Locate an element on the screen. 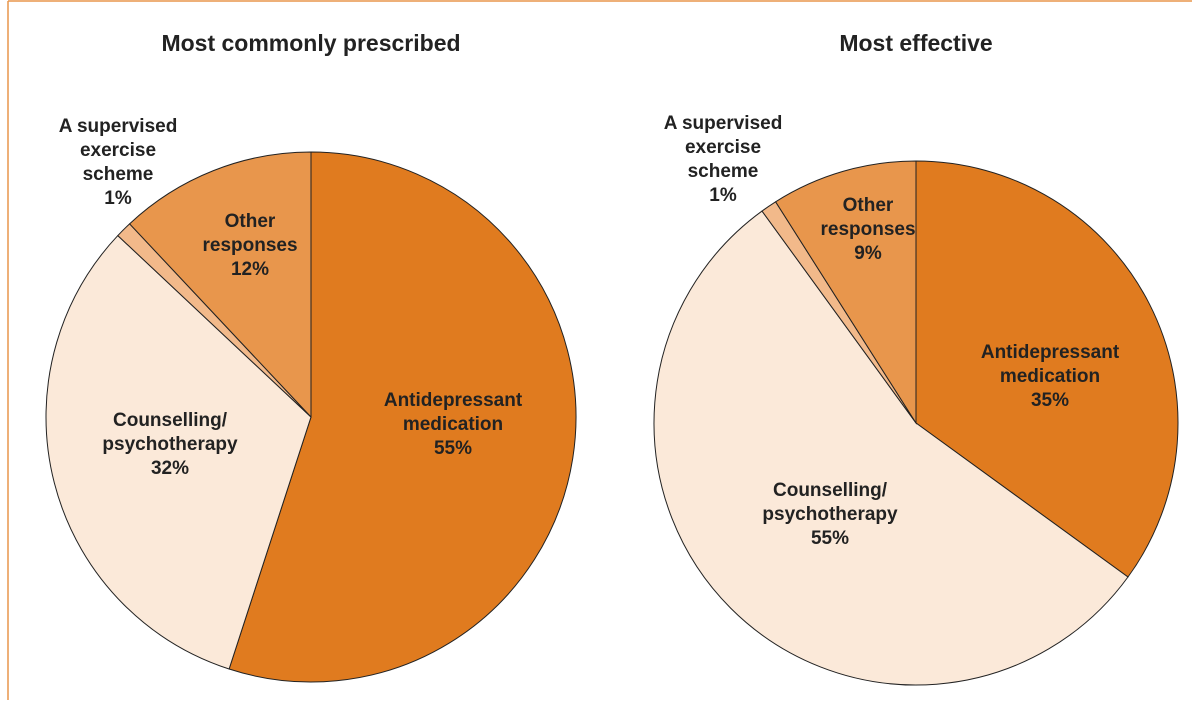 The image size is (1192, 717). slice-label: Antidepressant medication 55% is located at coordinates (453, 425).